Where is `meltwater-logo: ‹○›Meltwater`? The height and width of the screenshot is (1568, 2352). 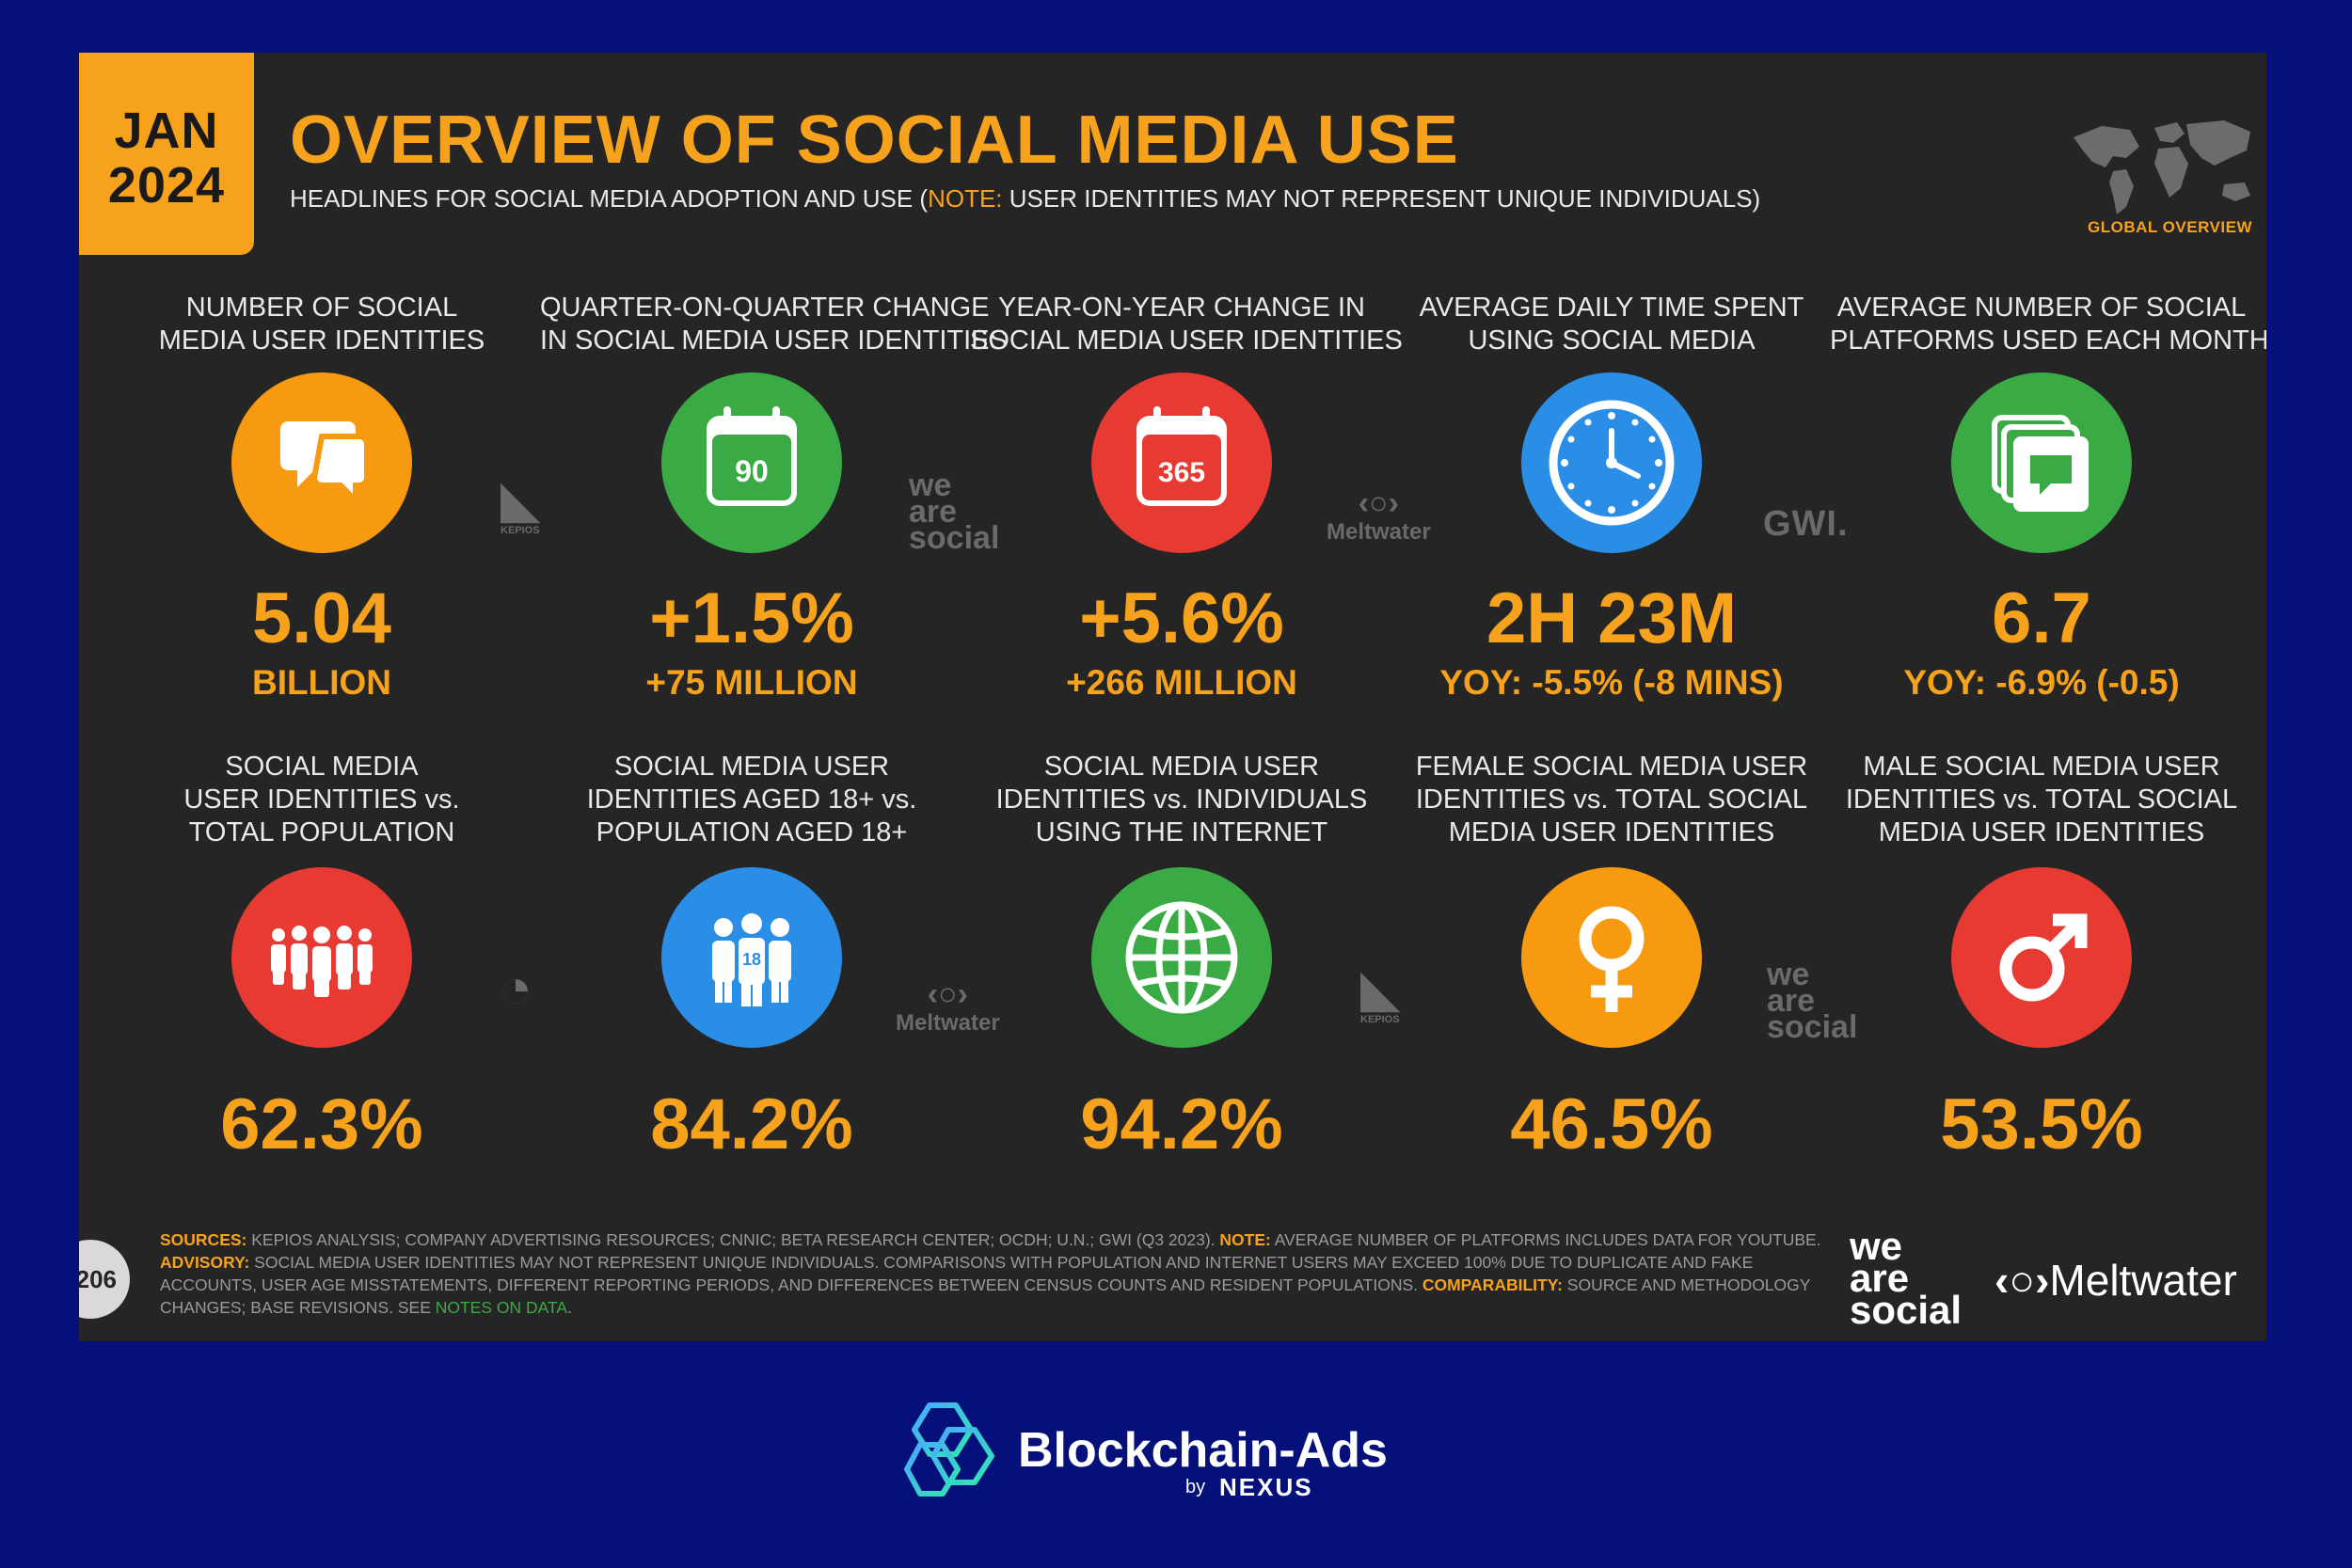 meltwater-logo: ‹○›Meltwater is located at coordinates (2115, 1280).